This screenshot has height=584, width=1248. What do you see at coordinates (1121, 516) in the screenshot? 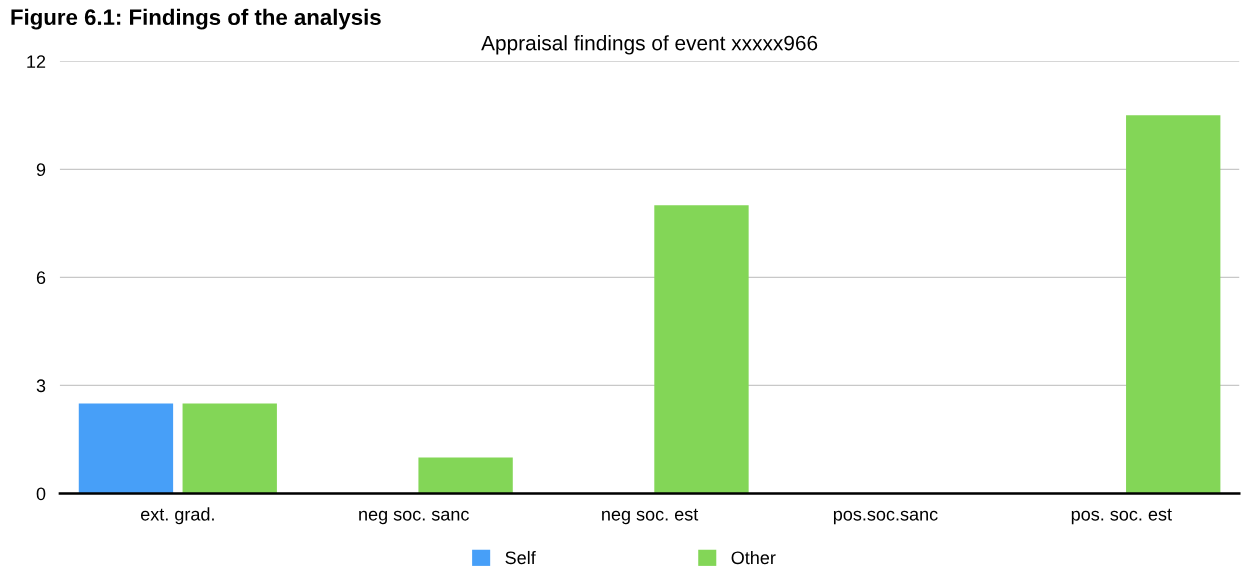
I see `x-tick-label: pos. soc. est` at bounding box center [1121, 516].